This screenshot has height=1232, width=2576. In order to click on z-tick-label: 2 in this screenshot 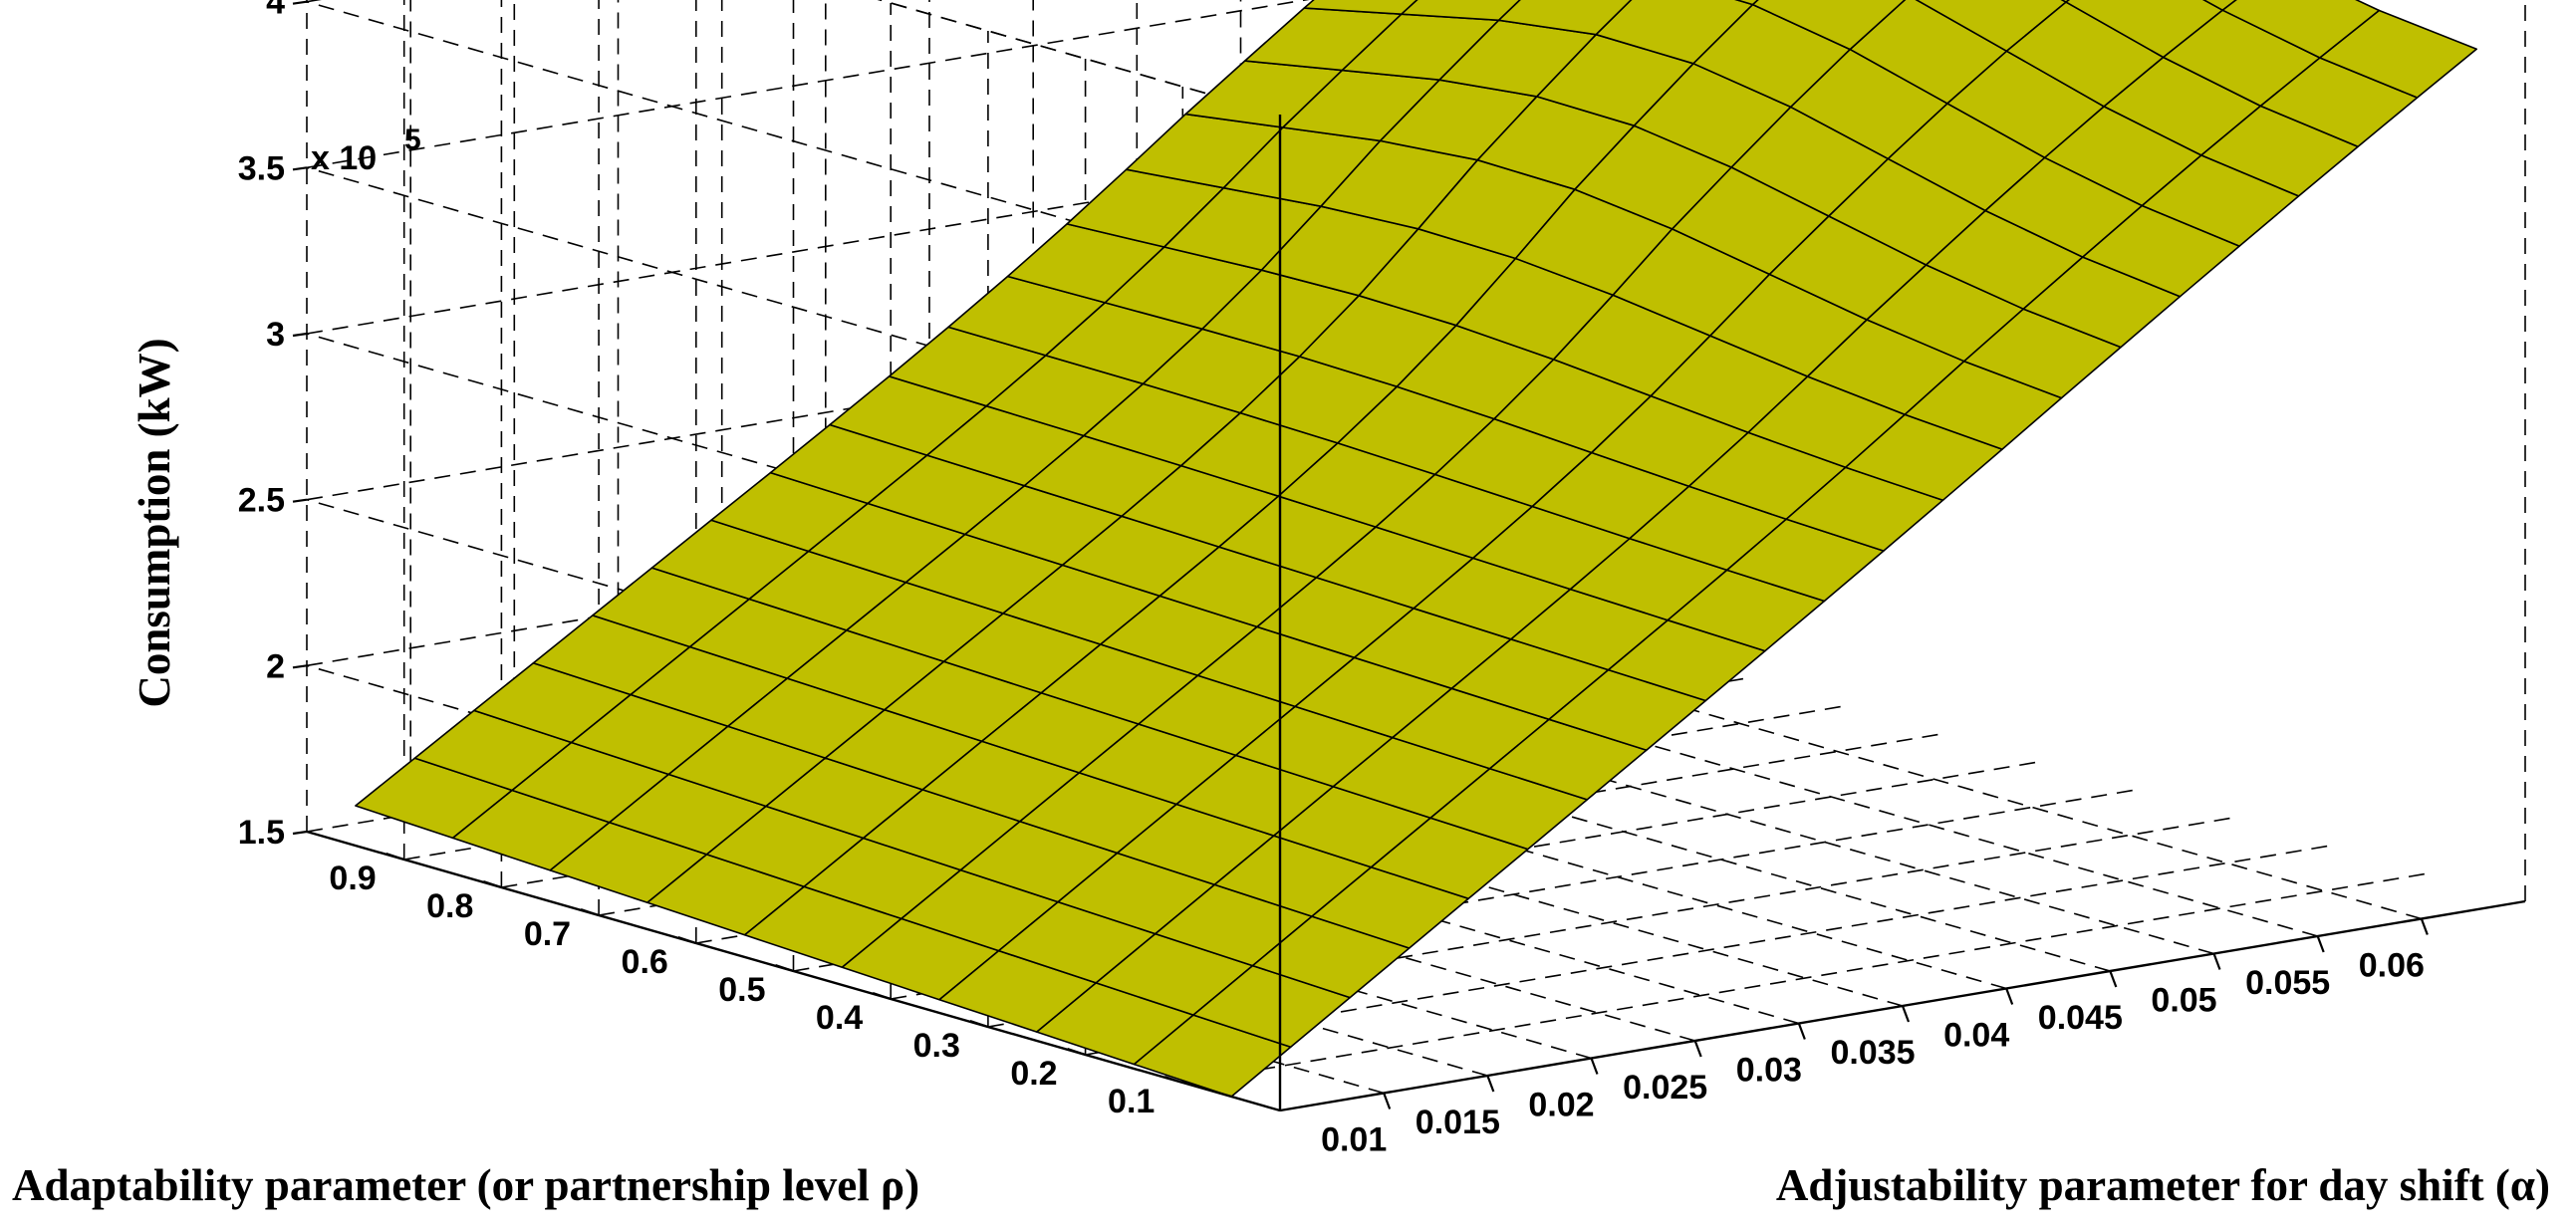, I will do `click(275, 666)`.